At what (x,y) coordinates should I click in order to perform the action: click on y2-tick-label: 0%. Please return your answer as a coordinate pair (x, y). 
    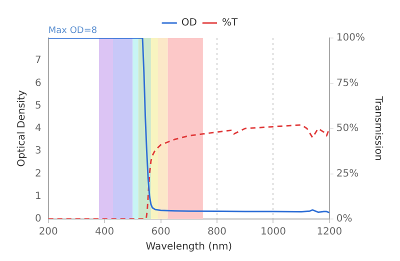
    Looking at the image, I should click on (344, 219).